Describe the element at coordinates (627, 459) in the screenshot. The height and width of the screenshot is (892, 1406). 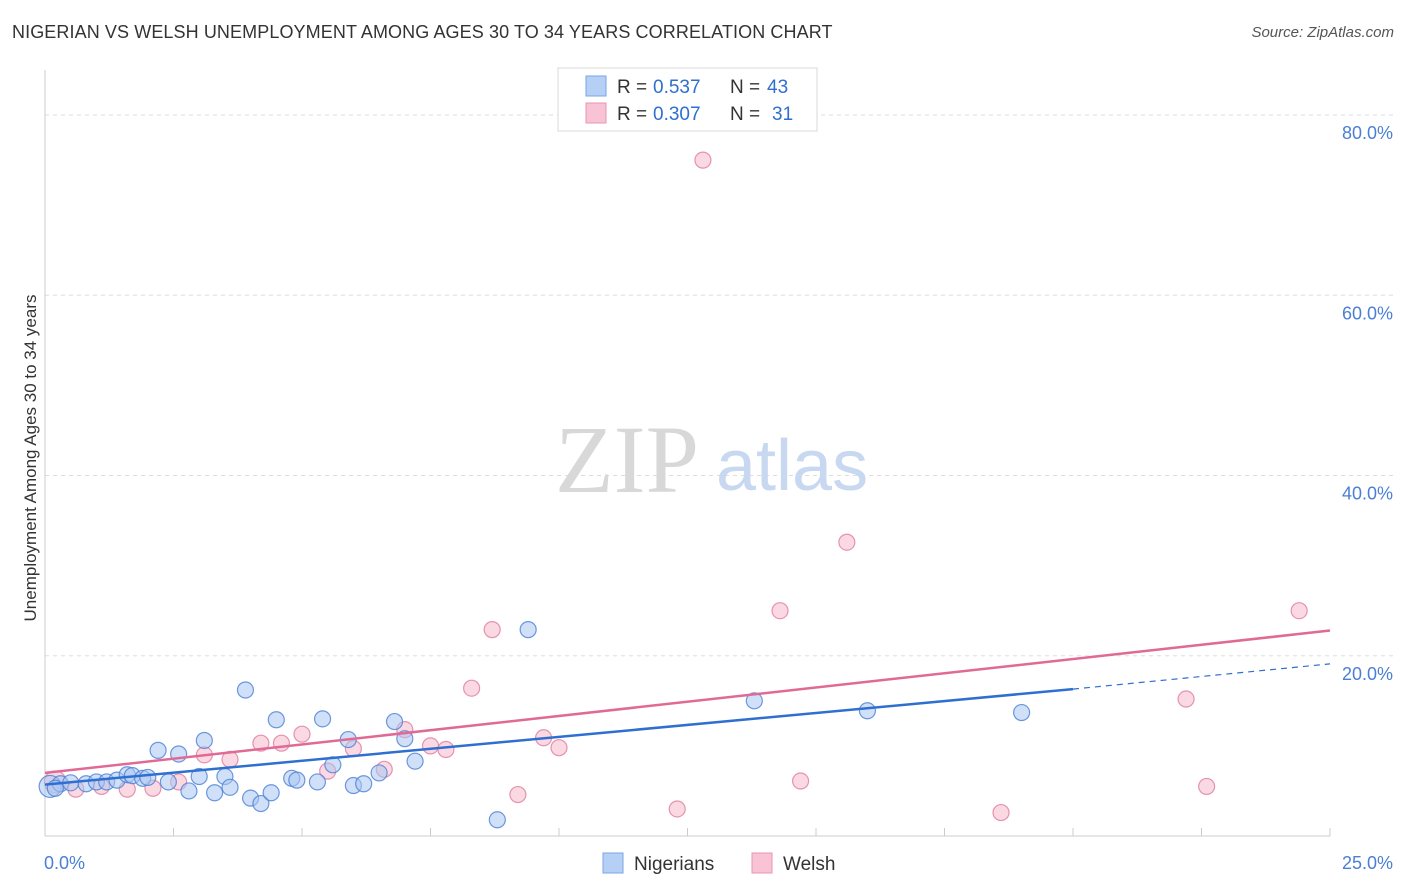
I see `watermark-zip: ZIP` at that location.